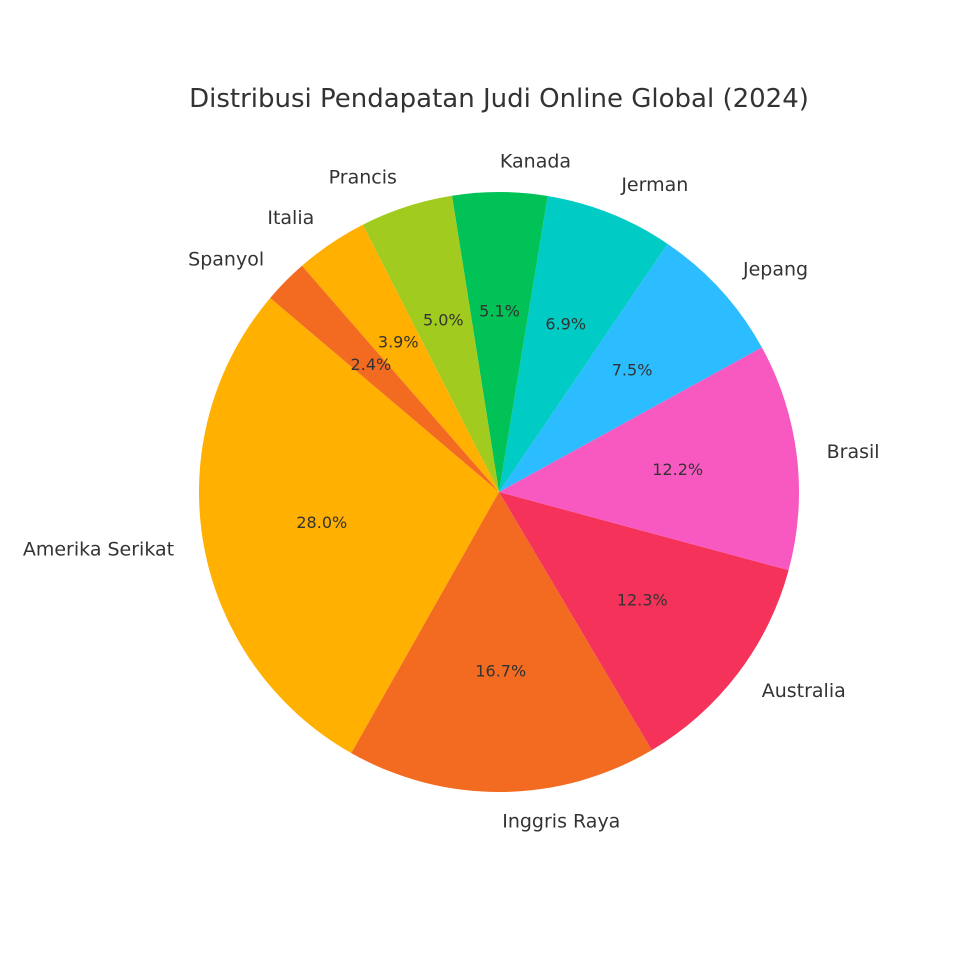  I want to click on pct-label-brasil: 12.2%, so click(677, 469).